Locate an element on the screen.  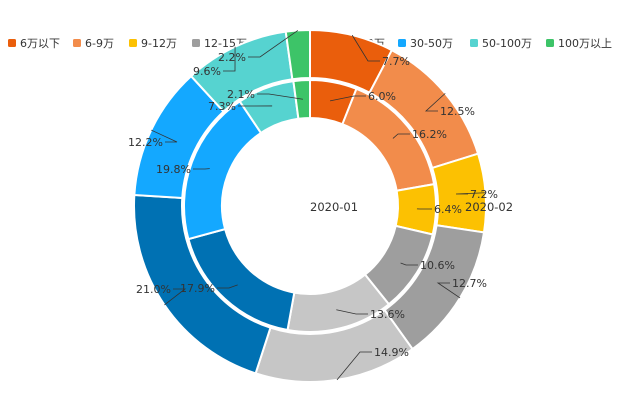
outer-data-label-4: 12.7% is located at coordinates (469, 283).